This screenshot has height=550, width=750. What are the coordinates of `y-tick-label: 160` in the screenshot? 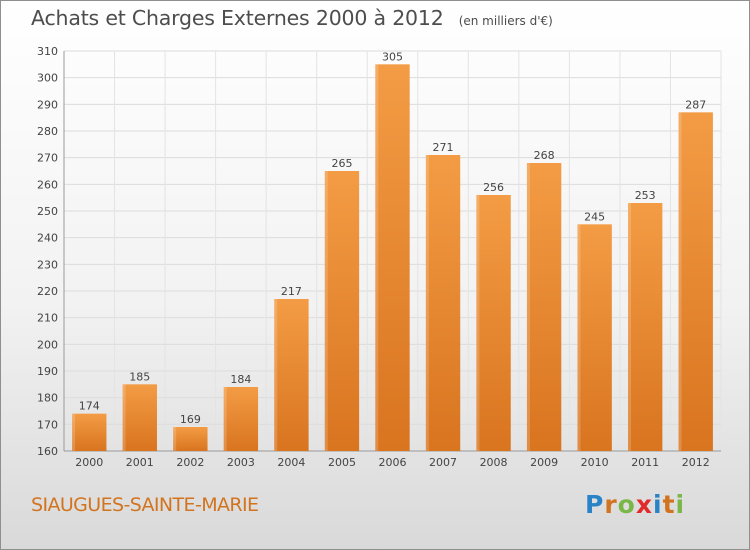 It's located at (47, 451).